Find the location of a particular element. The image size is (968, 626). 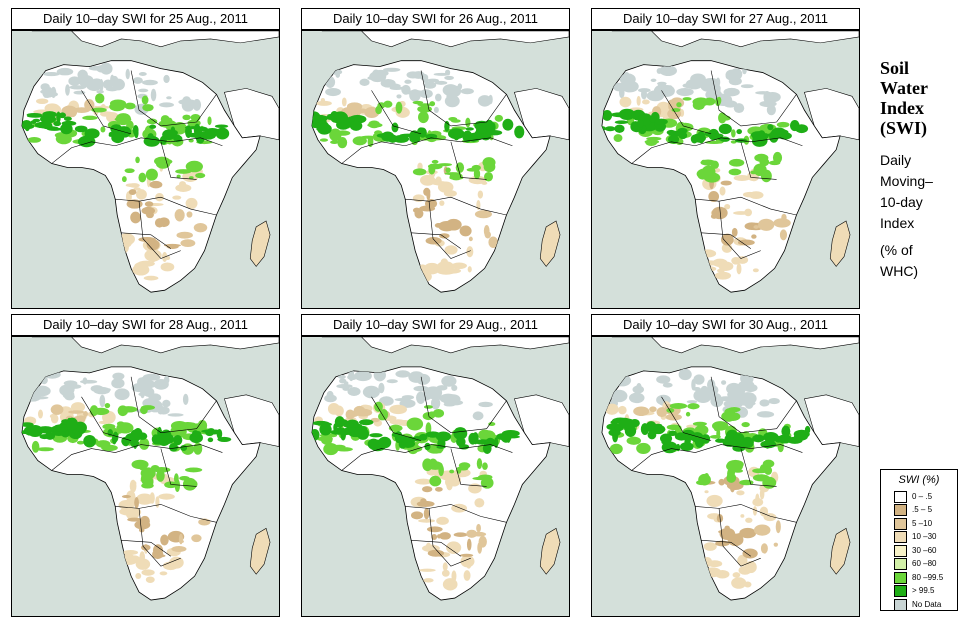

legend-label: 60 –80 is located at coordinates (924, 564).